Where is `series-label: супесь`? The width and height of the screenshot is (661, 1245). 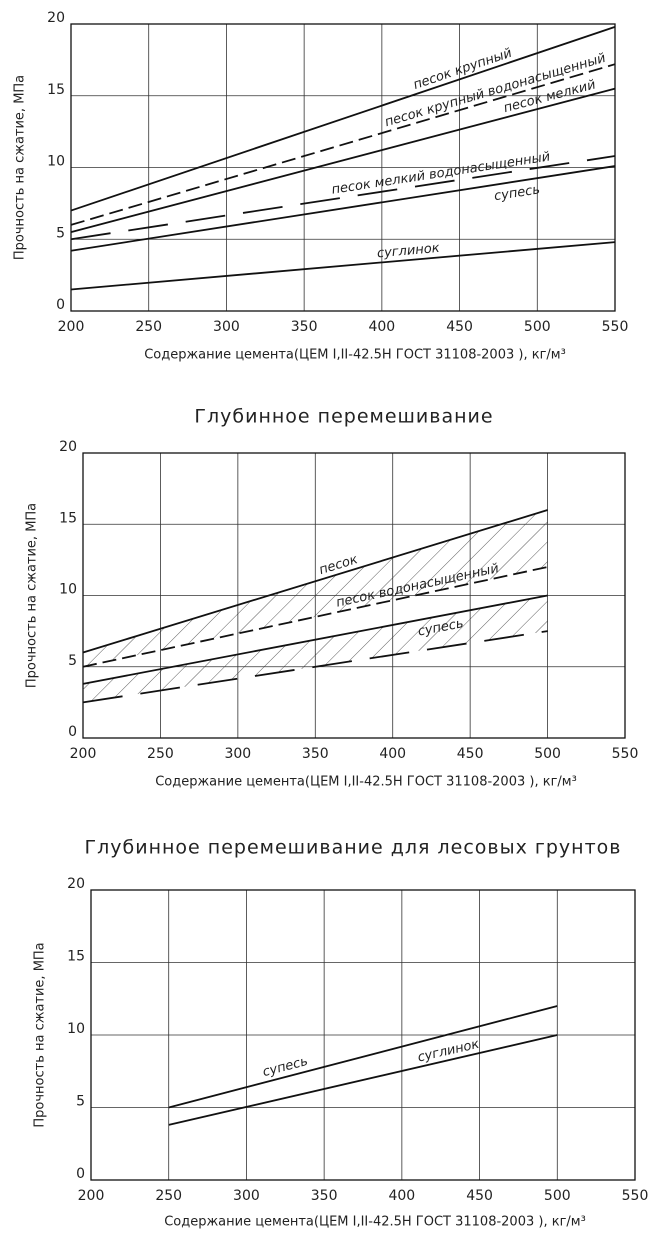
series-label: супесь is located at coordinates (517, 193).